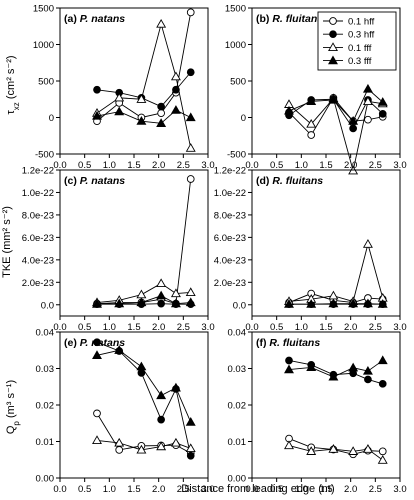 The width and height of the screenshot is (414, 500). I want to click on panel-label: (a) P. natans, so click(94, 19).